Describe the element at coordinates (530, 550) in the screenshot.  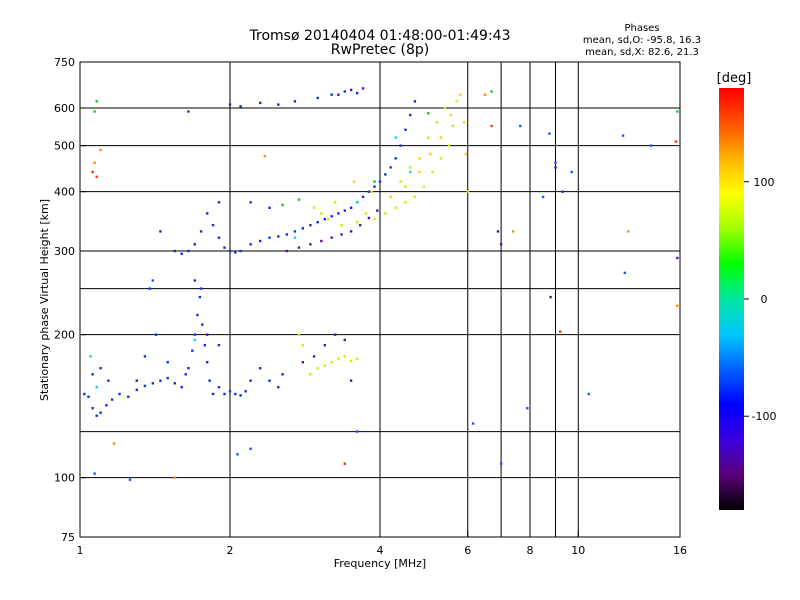
I see `x-tick-label: 8` at that location.